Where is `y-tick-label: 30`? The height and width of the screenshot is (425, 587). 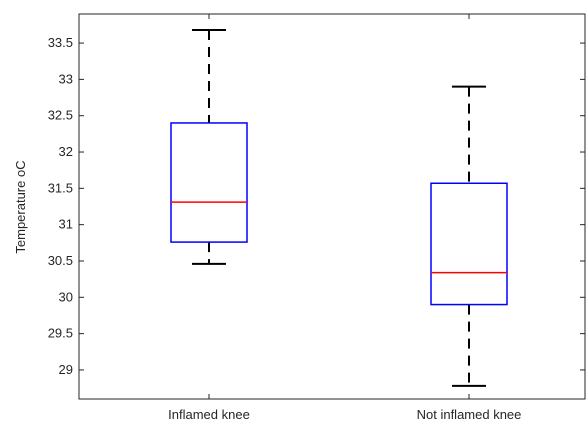 y-tick-label: 30 is located at coordinates (66, 296).